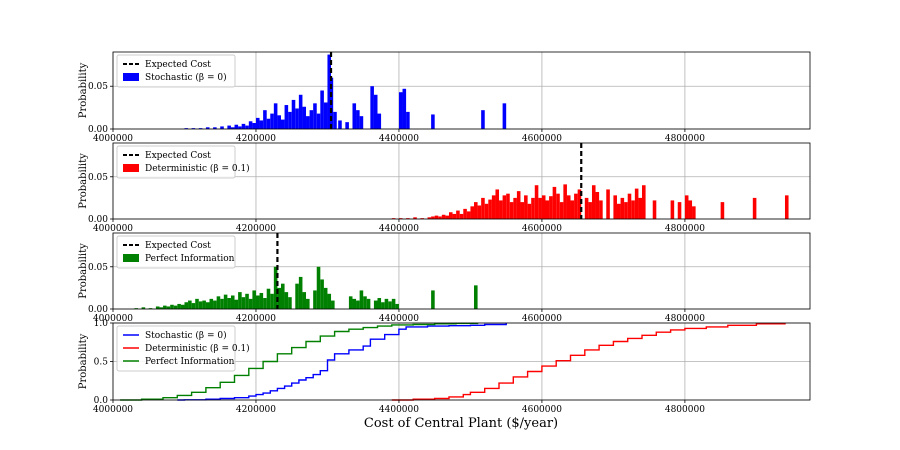 Image resolution: width=900 pixels, height=450 pixels. What do you see at coordinates (256, 319) in the screenshot?
I see `x-tick-label: 4200000` at bounding box center [256, 319].